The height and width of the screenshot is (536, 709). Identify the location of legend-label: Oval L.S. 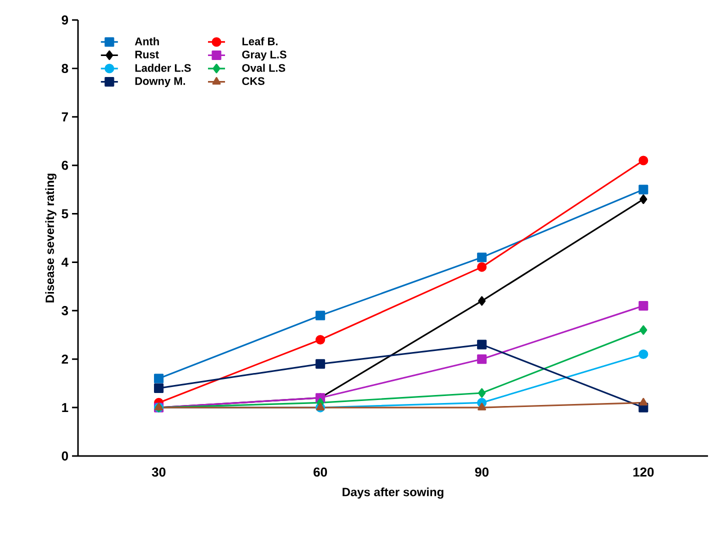
(264, 68).